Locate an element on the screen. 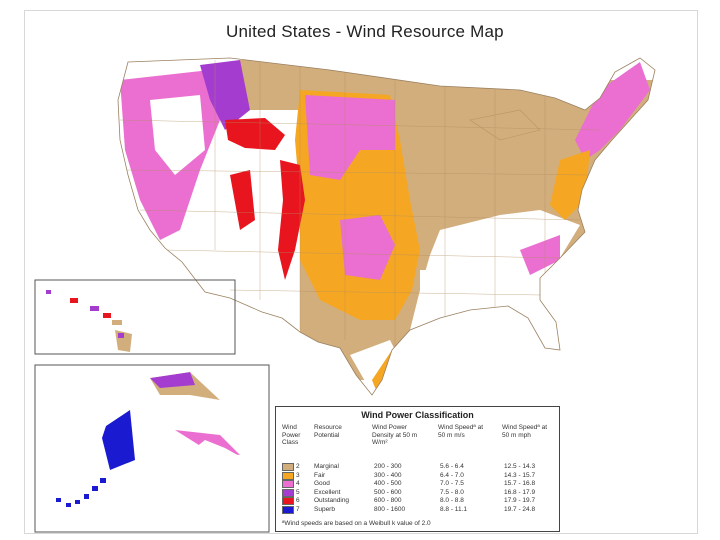  legend-header-potential: Resource Potential is located at coordinates (328, 431).